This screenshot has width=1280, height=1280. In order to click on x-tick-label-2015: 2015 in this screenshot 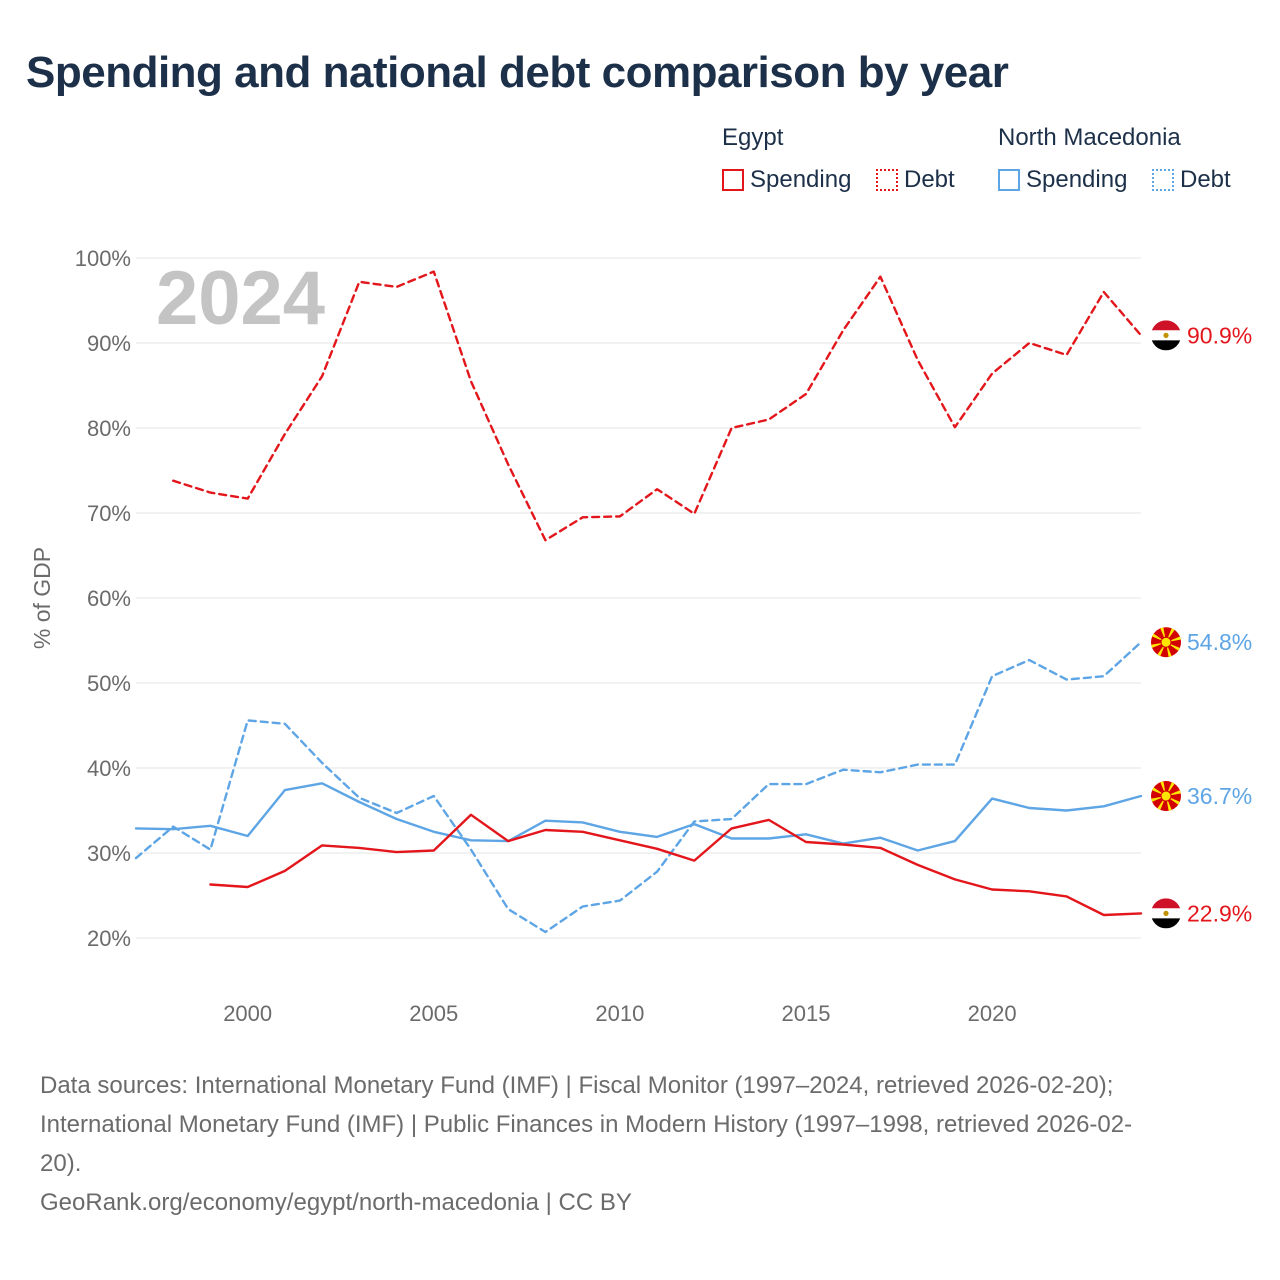, I will do `click(806, 1013)`.